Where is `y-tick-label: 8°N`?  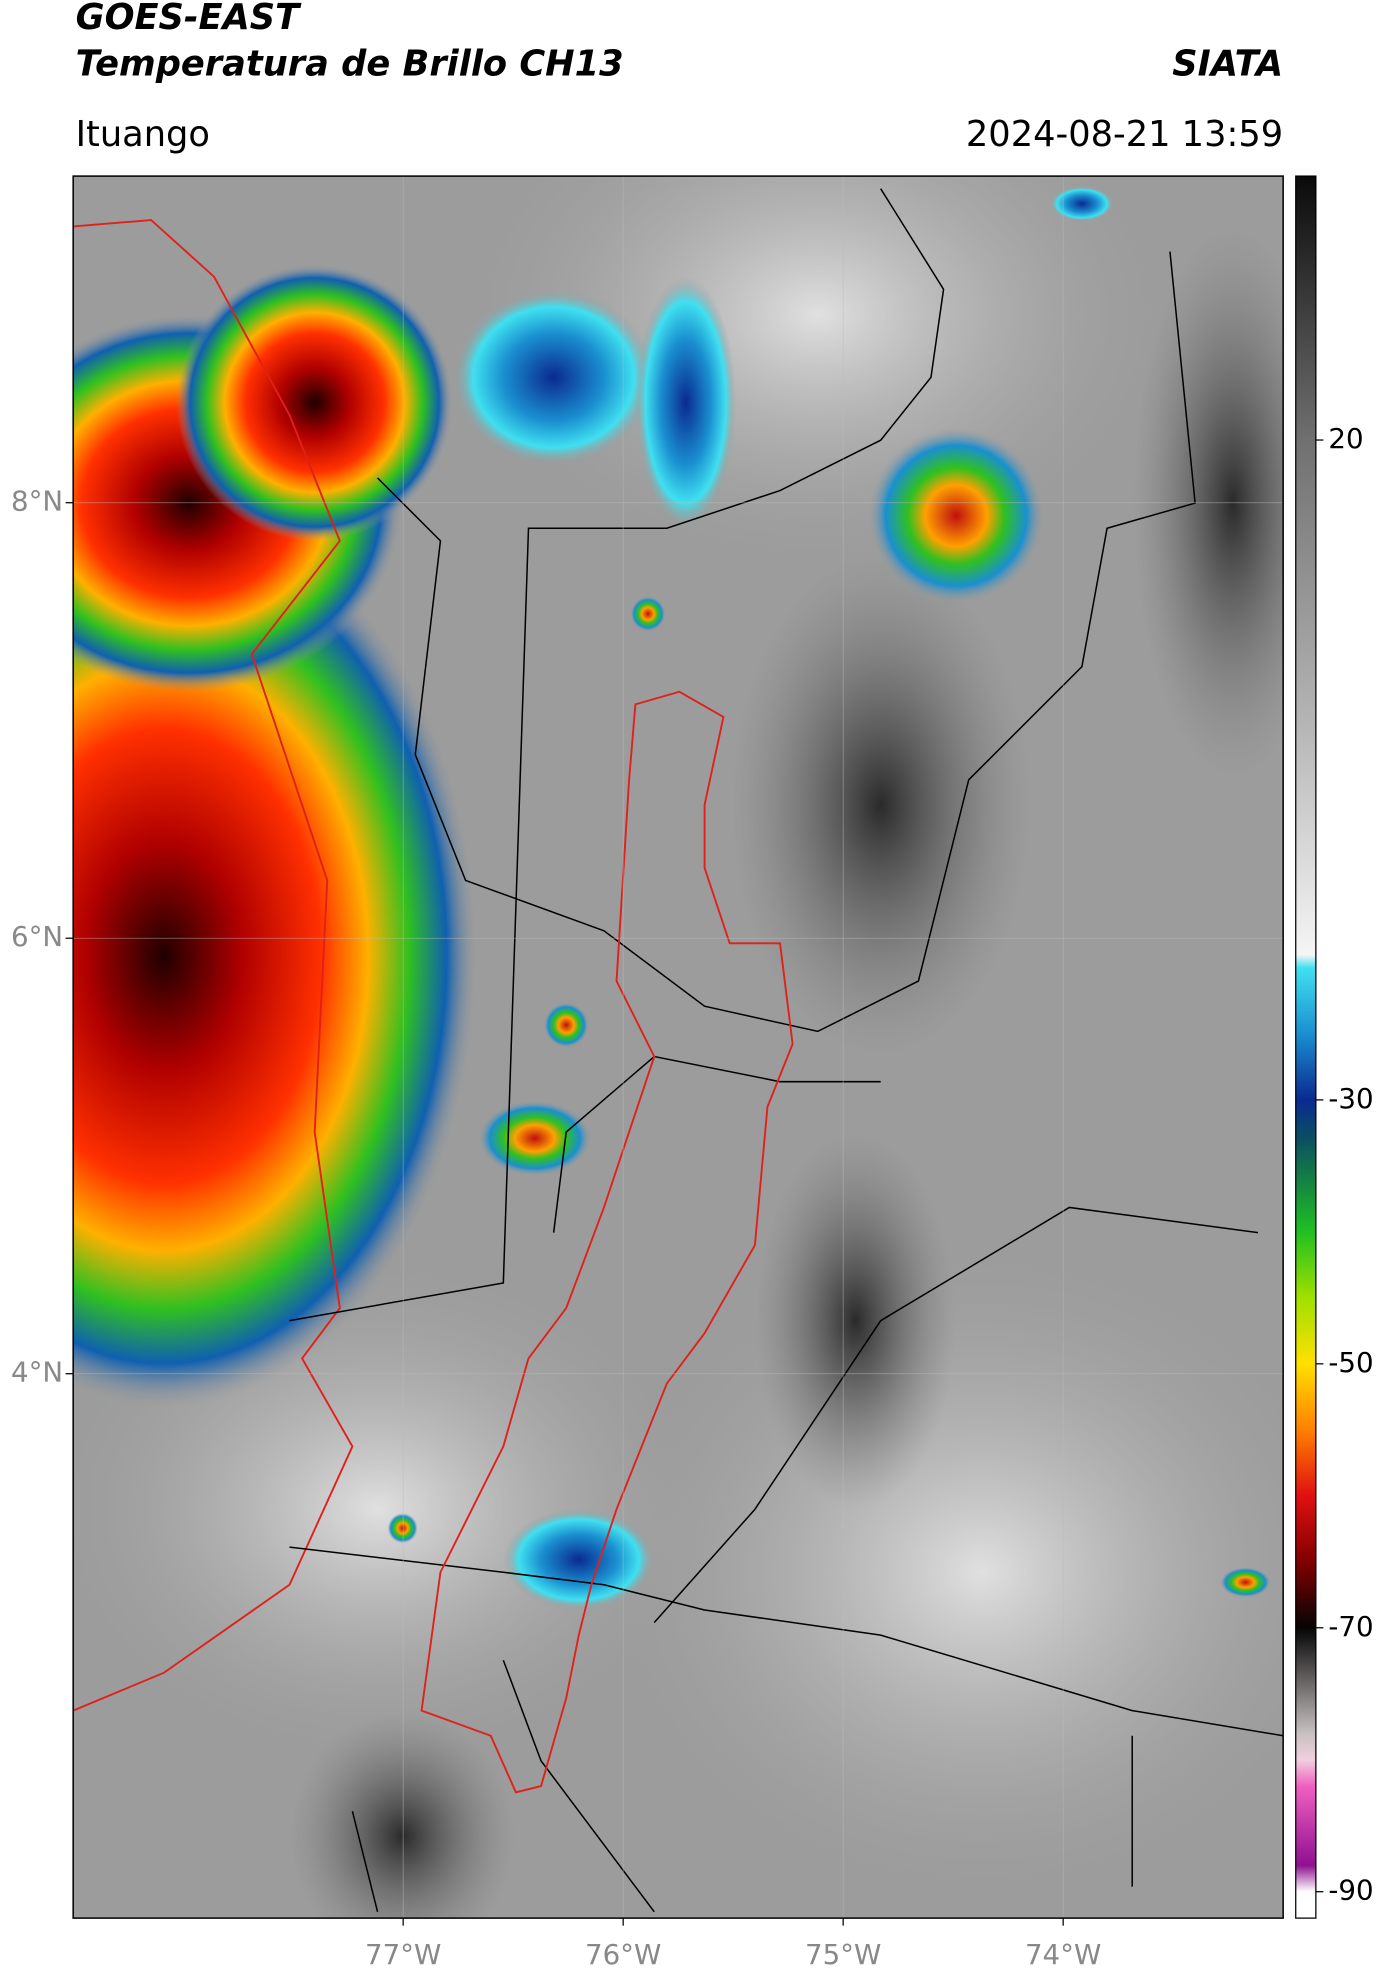 y-tick-label: 8°N is located at coordinates (37, 501).